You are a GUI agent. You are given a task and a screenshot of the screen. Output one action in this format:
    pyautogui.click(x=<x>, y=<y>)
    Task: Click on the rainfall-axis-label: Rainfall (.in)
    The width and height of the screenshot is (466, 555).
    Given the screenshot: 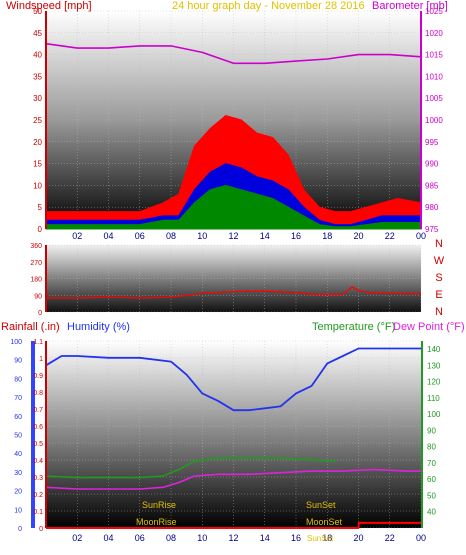 What is the action you would take?
    pyautogui.click(x=30, y=327)
    